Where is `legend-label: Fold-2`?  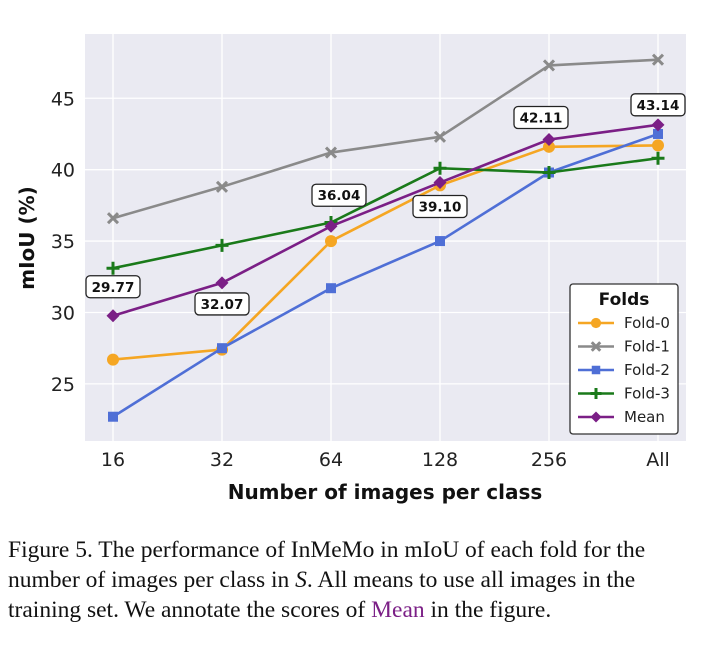
legend-label: Fold-2 is located at coordinates (647, 370).